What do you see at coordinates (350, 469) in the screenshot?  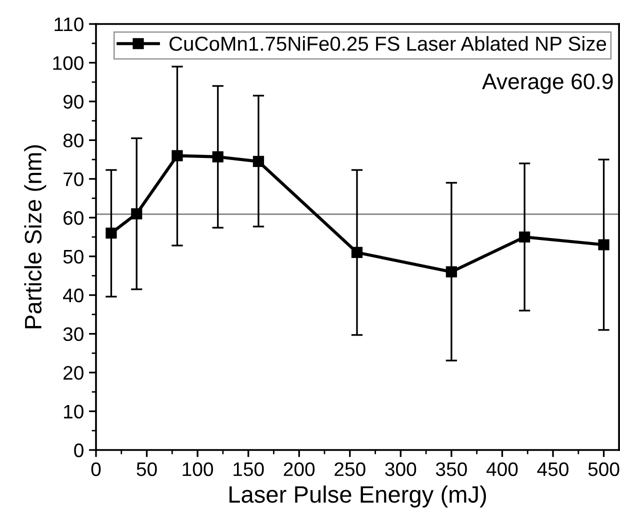 I see `x-tick-label: 250` at bounding box center [350, 469].